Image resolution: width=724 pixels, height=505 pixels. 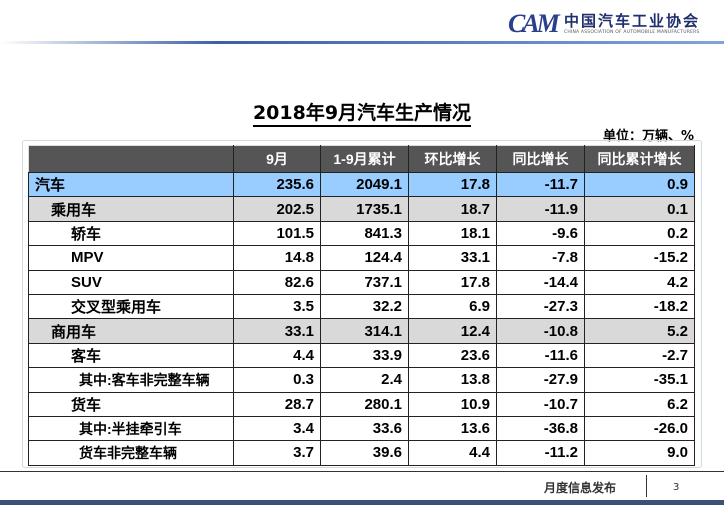 I want to click on row-label: 轿车, so click(x=131, y=233).